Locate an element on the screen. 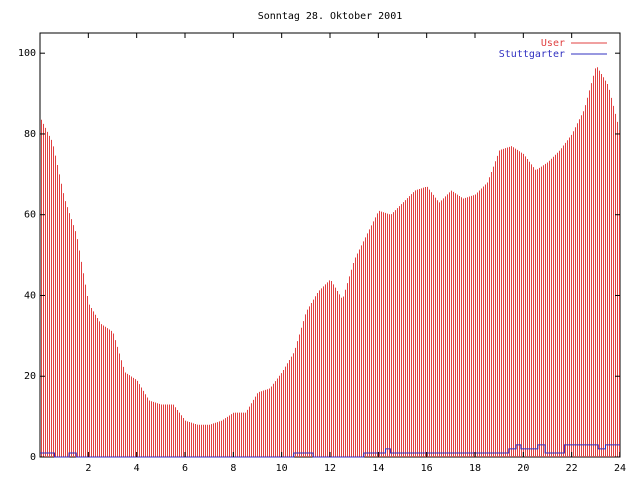 This screenshot has height=480, width=640. x-tick-label: 20 is located at coordinates (523, 468).